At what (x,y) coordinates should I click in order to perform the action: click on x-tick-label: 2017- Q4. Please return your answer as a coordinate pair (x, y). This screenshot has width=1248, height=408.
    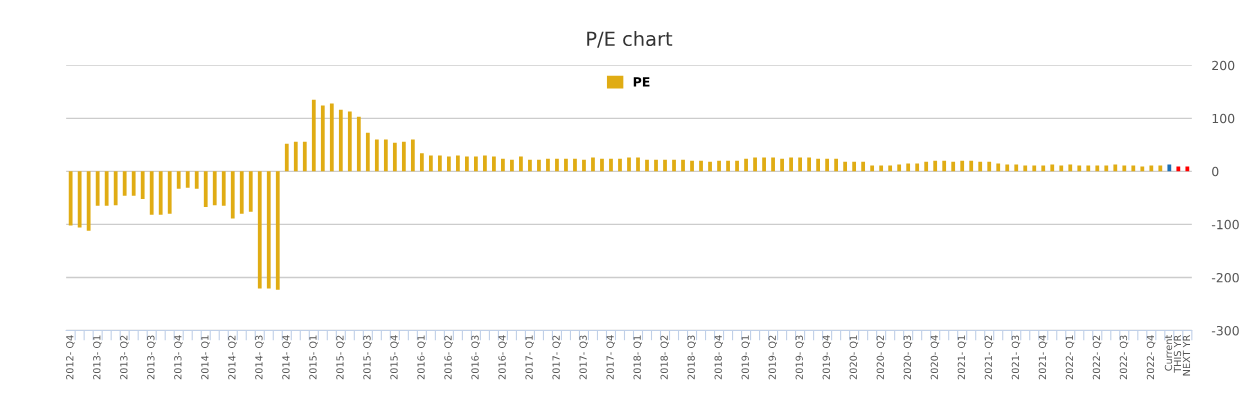
    Looking at the image, I should click on (610, 357).